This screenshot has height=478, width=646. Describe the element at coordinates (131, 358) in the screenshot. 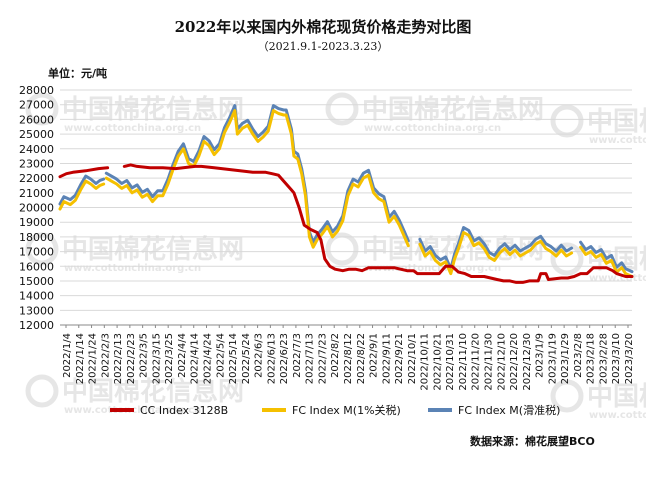

I see `x-tick-label: 2022/2/23` at that location.